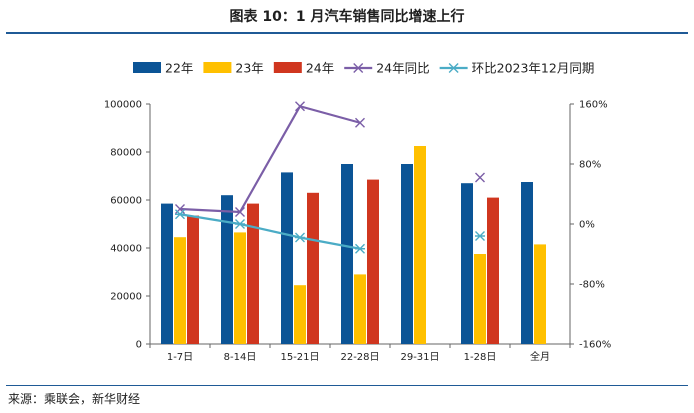 The image size is (694, 413). What do you see at coordinates (358, 68) in the screenshot?
I see `legend-marker-24年同比` at bounding box center [358, 68].